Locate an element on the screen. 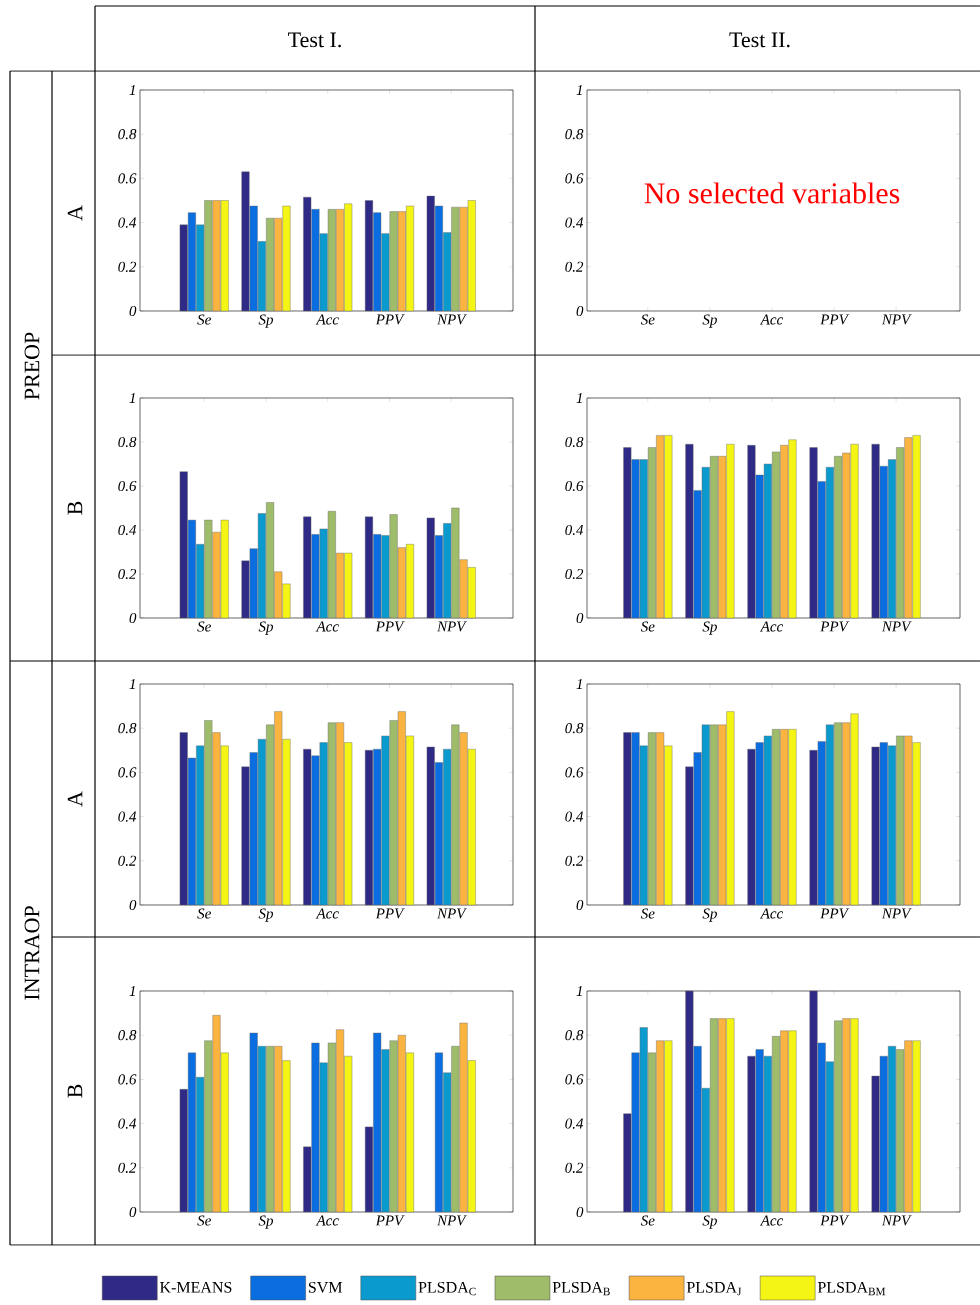  legend-label: PLSDA$_{B}$ is located at coordinates (581, 1288).